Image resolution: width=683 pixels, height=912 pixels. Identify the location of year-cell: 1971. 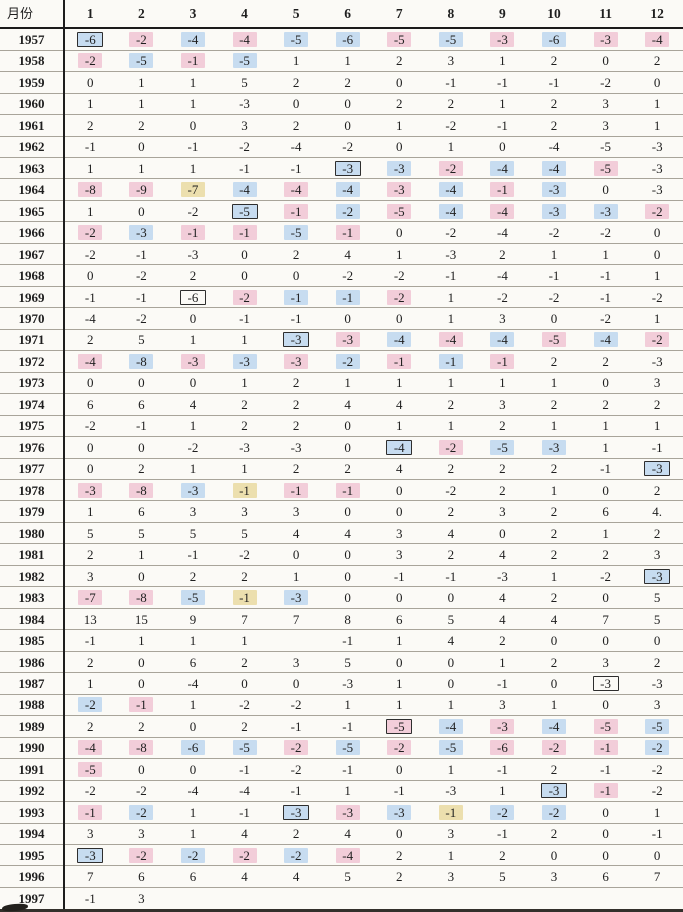
(32, 340).